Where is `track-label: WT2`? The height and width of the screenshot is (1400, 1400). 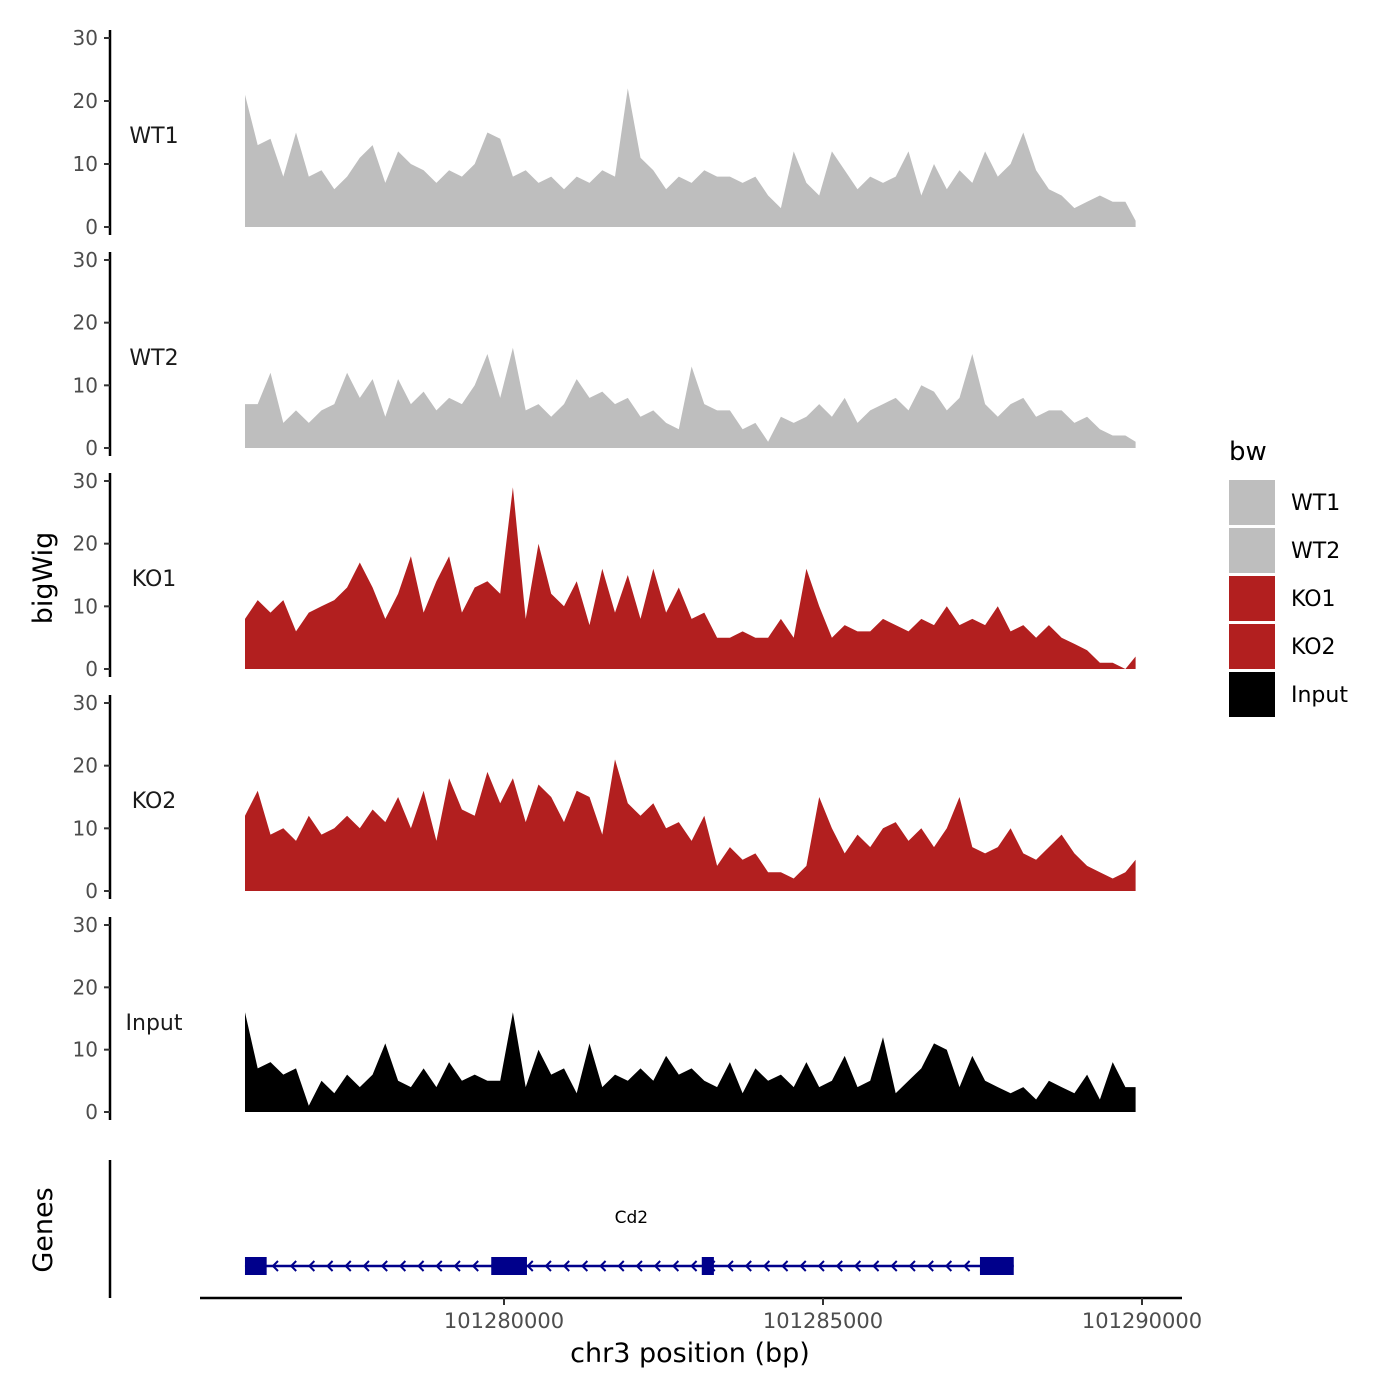 track-label: WT2 is located at coordinates (153, 358).